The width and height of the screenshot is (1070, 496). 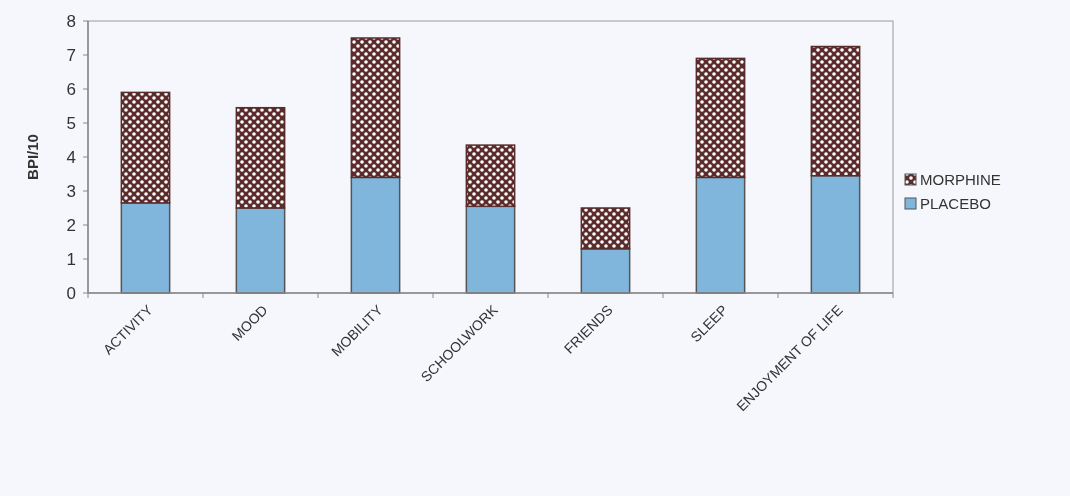 I want to click on y-tick-label: 7, so click(x=71, y=55).